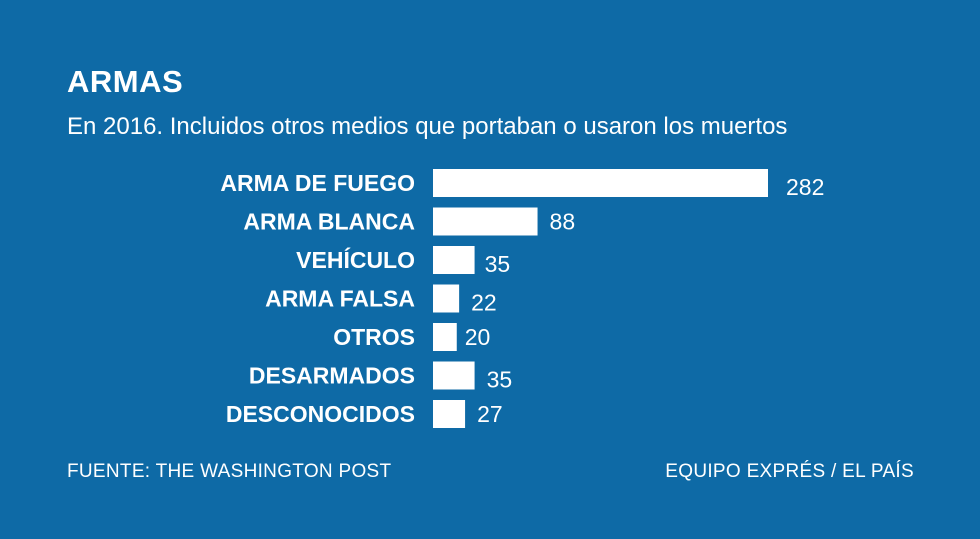  What do you see at coordinates (563, 222) in the screenshot?
I see `value-label: 88` at bounding box center [563, 222].